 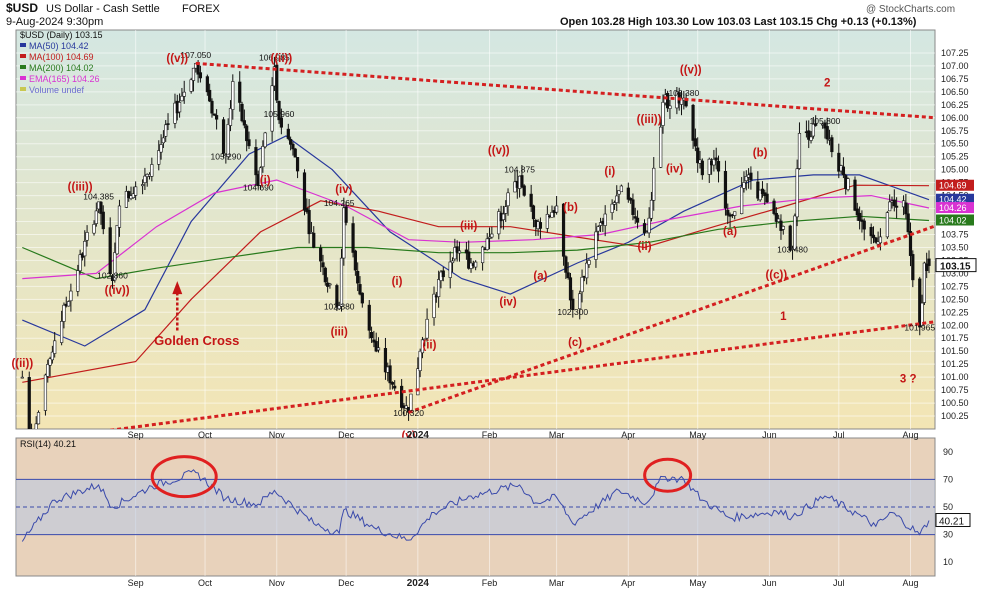 I want to click on price-tick-label: 107.00, so click(x=955, y=66).